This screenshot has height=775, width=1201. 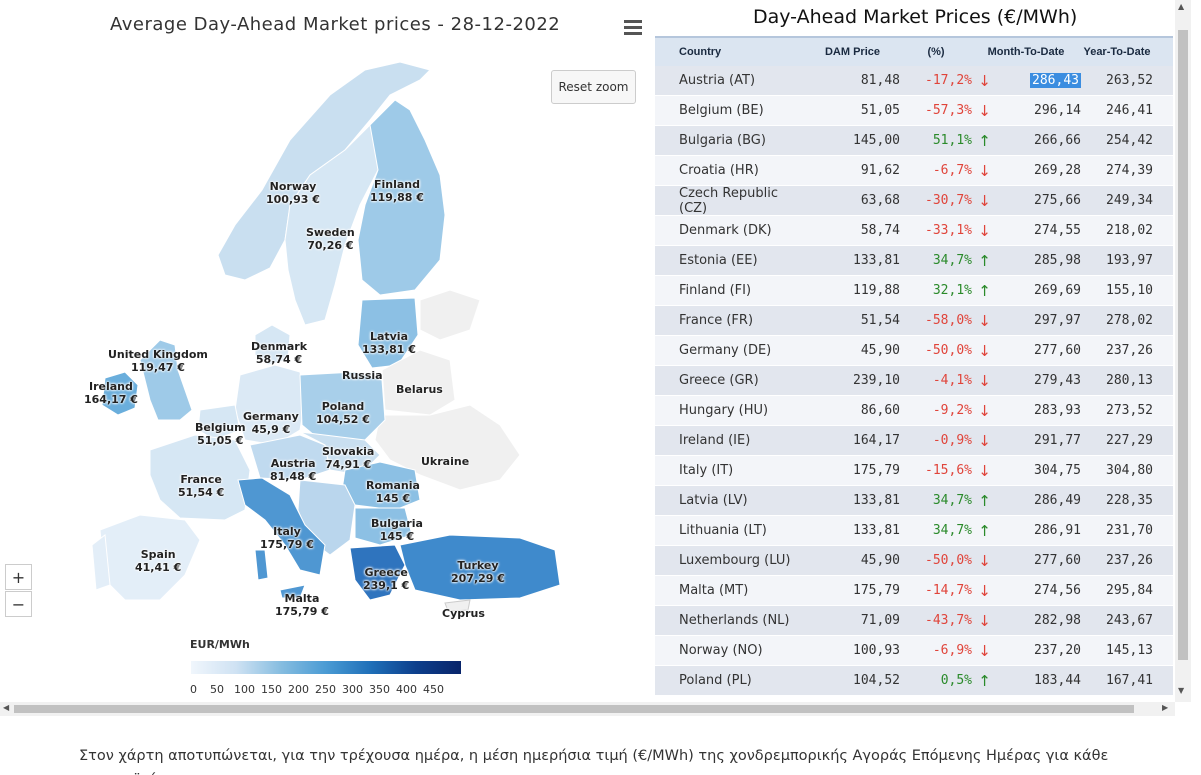 What do you see at coordinates (1183, 345) in the screenshot?
I see `vertical-scroll-thumb` at bounding box center [1183, 345].